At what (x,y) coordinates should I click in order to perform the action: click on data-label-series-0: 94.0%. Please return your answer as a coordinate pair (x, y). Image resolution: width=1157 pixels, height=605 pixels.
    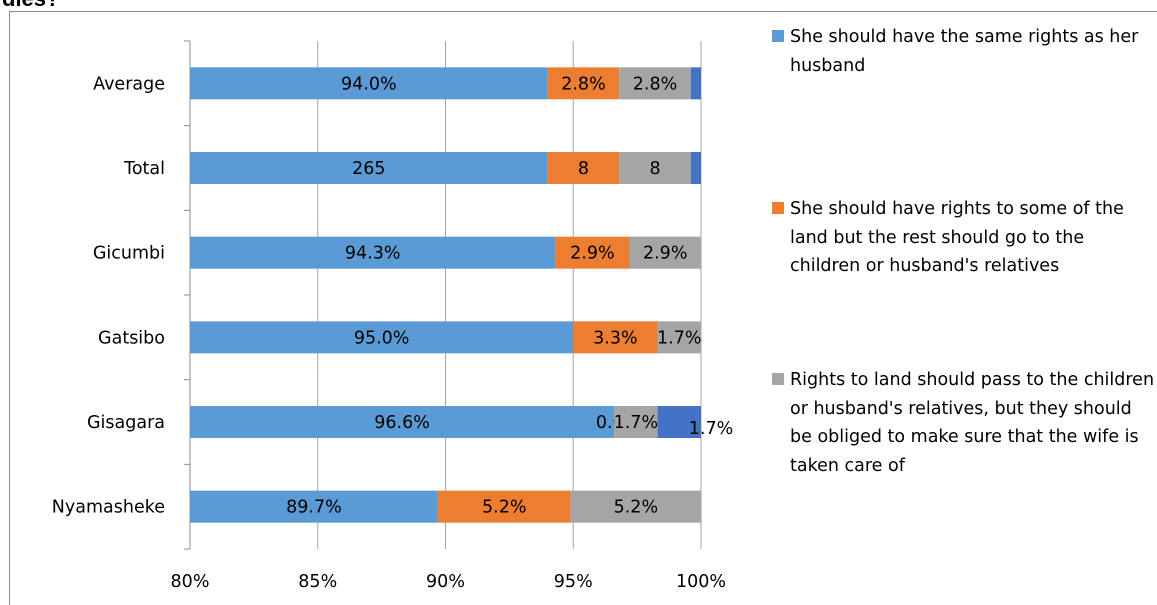
    Looking at the image, I should click on (369, 84).